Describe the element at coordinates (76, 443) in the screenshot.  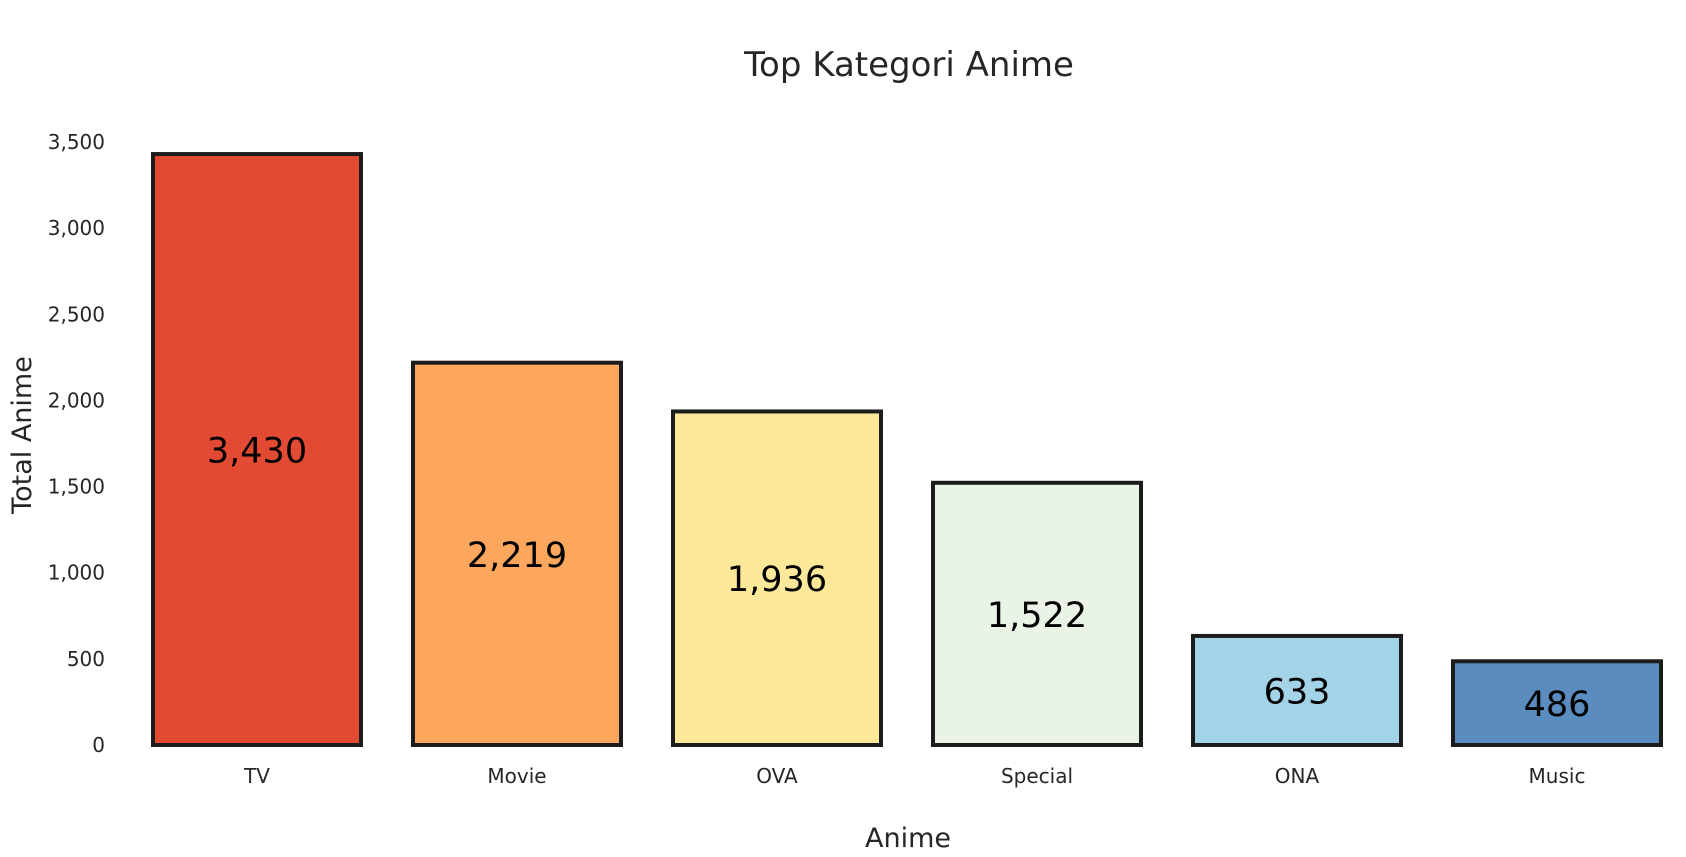
I see `y-tick-labels: 0 500 1,000 1,500 2,000 2,500 3,000 3,500` at that location.